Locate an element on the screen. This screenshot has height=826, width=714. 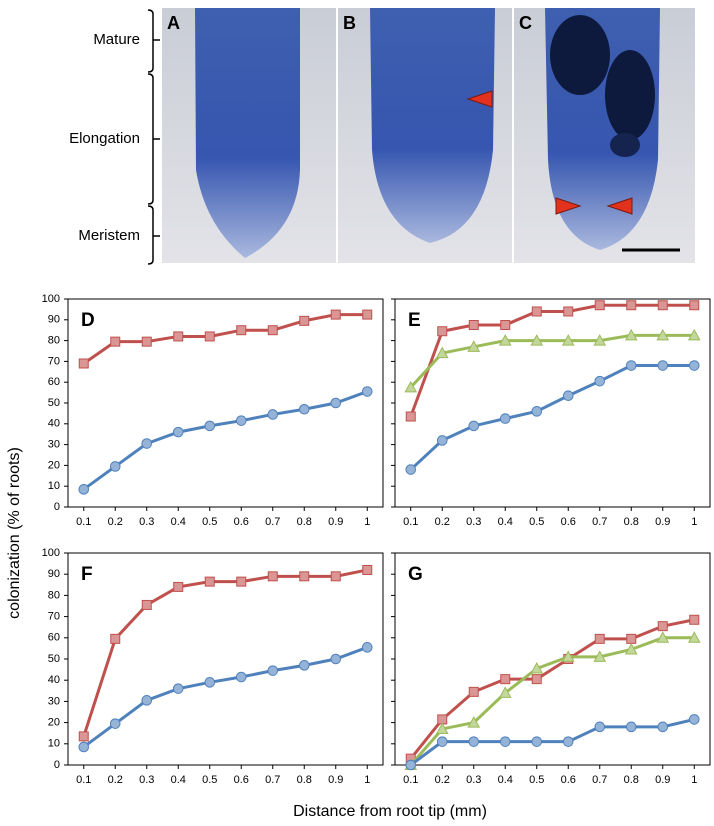
zone-label: Mature is located at coordinates (116, 39).